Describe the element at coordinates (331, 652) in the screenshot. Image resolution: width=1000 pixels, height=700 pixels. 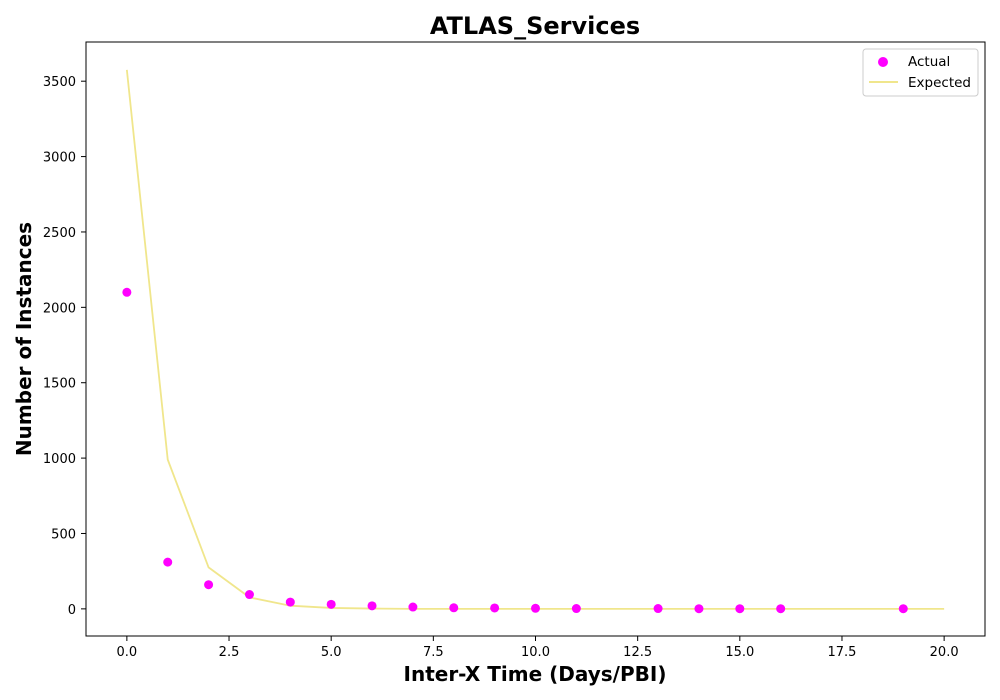
I see `x-tick-label: 5.0` at that location.